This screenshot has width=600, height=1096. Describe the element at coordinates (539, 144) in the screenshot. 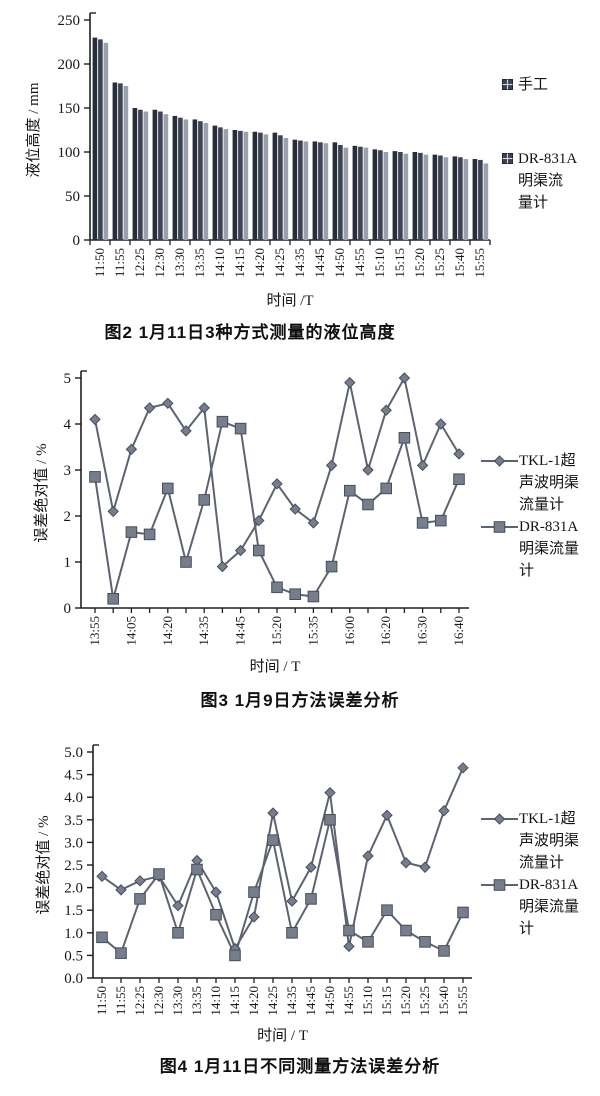

I see `figure-2-legend: 手工 DR-831A 明渠流 量计` at that location.